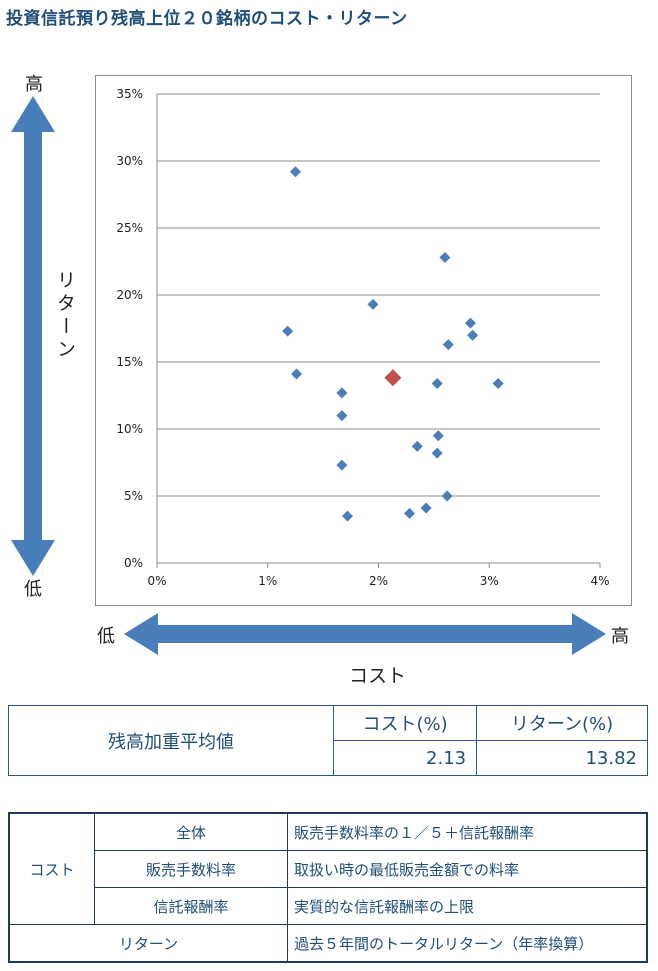 This screenshot has height=971, width=658. I want to click on y-tick-label: 35%, so click(129, 94).